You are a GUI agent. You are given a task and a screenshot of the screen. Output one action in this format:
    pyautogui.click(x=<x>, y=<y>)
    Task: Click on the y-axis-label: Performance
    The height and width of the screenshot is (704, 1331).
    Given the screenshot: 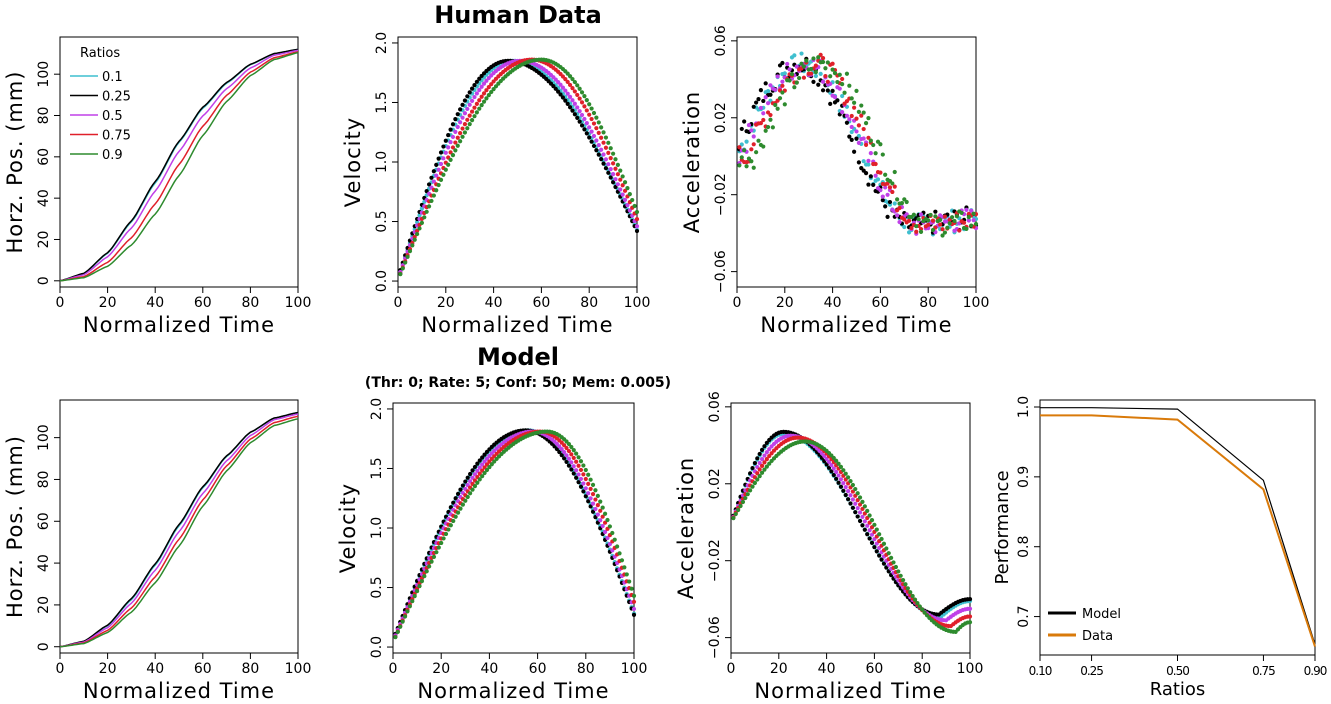 What is the action you would take?
    pyautogui.click(x=1002, y=527)
    